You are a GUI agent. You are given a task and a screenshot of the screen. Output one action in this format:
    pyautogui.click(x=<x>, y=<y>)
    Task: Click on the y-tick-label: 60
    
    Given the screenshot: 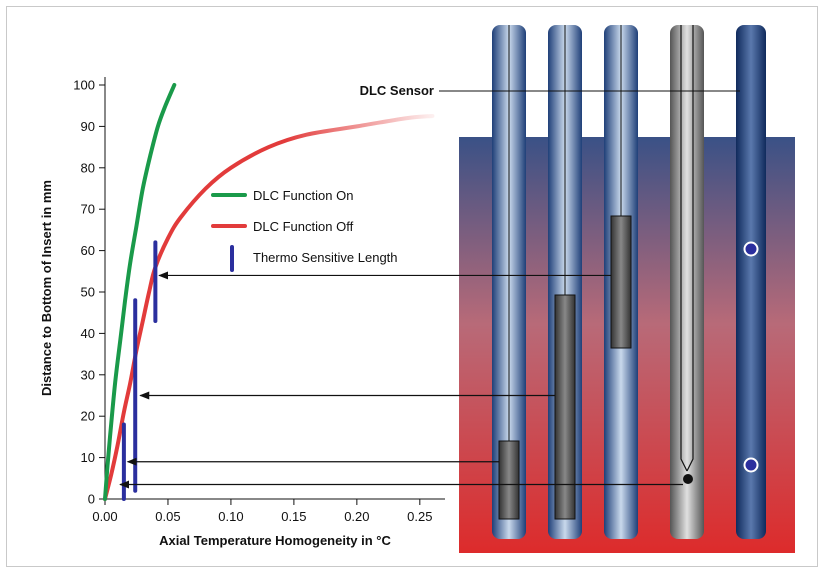 What is the action you would take?
    pyautogui.click(x=88, y=250)
    